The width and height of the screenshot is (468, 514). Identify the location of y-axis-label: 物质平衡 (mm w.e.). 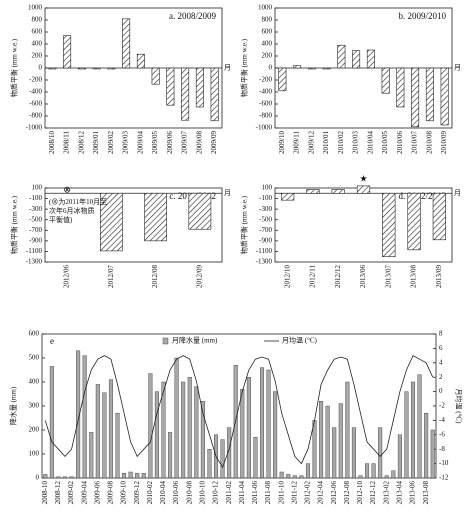
(244, 67).